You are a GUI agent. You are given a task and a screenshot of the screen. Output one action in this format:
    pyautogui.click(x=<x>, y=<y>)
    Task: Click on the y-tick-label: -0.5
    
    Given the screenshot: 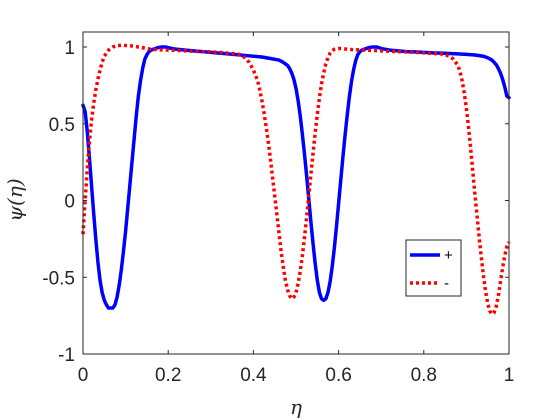 What is the action you would take?
    pyautogui.click(x=58, y=278)
    